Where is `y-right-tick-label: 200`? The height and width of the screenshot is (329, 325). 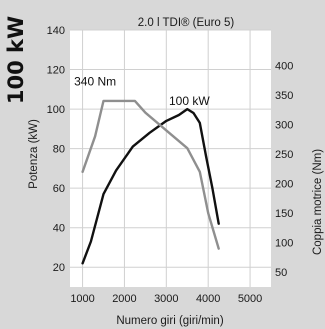 y-right-tick-label: 200 is located at coordinates (284, 185).